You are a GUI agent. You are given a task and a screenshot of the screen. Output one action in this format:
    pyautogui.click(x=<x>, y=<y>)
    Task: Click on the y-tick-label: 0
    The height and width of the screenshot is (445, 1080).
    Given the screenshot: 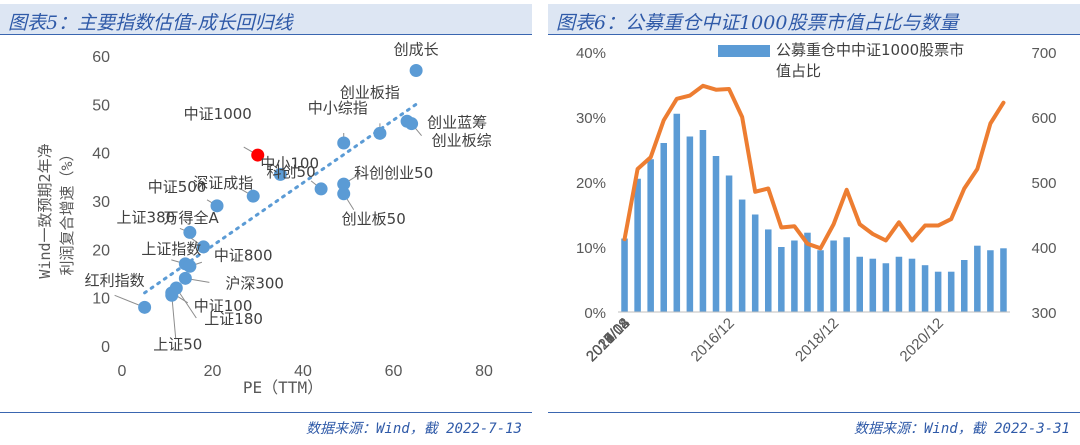 What is the action you would take?
    pyautogui.click(x=105, y=347)
    